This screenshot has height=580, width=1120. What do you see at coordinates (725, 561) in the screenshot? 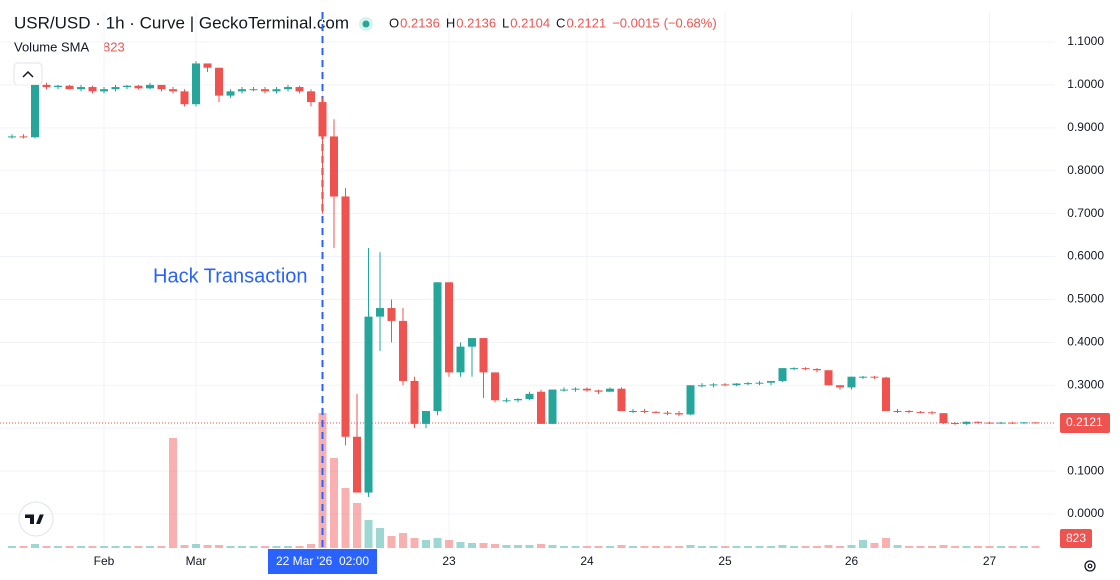
I see `x-tick-label: 25` at bounding box center [725, 561].